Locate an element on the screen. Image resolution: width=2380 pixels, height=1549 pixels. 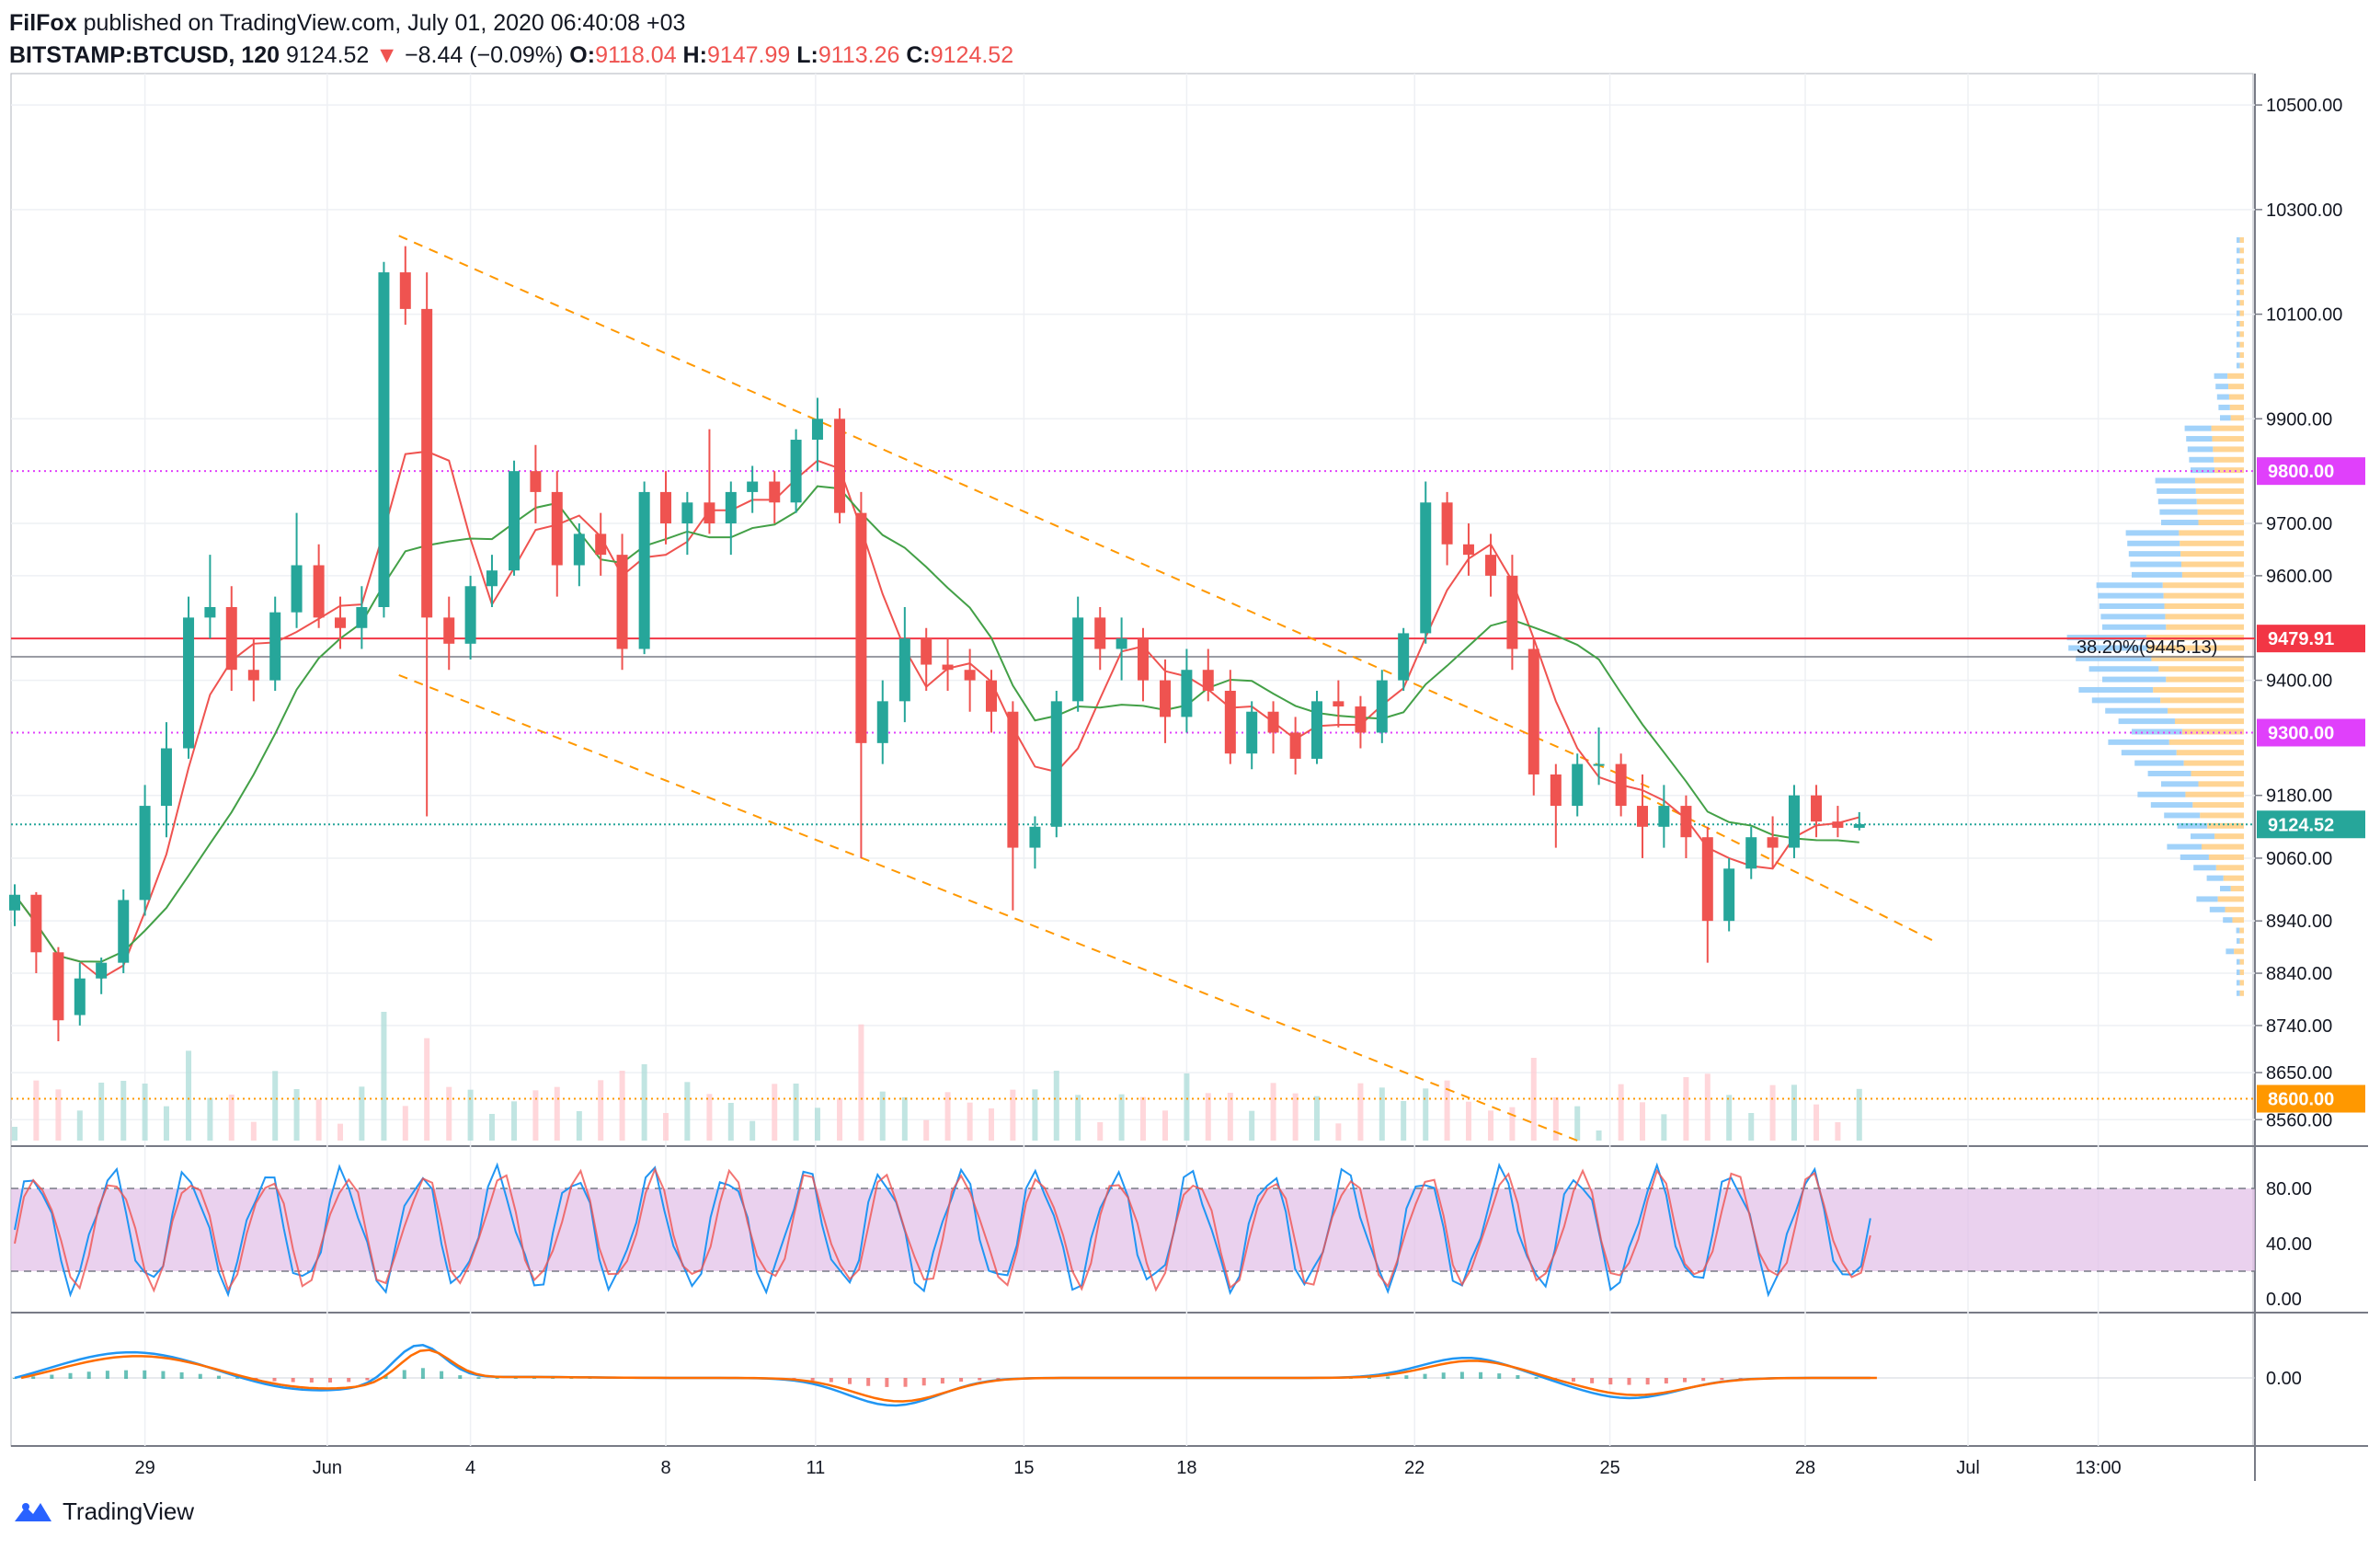
footer: TradingView is located at coordinates (103, 1511).